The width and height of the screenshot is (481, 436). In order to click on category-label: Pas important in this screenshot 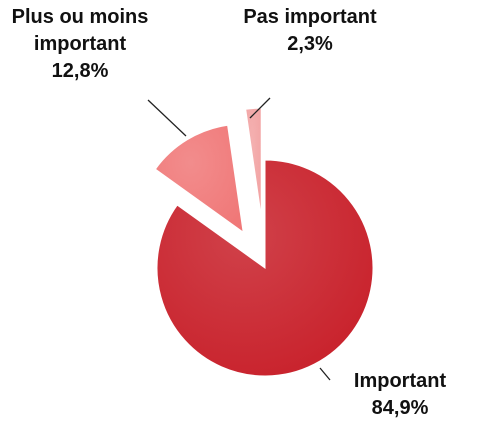, I will do `click(310, 17)`.